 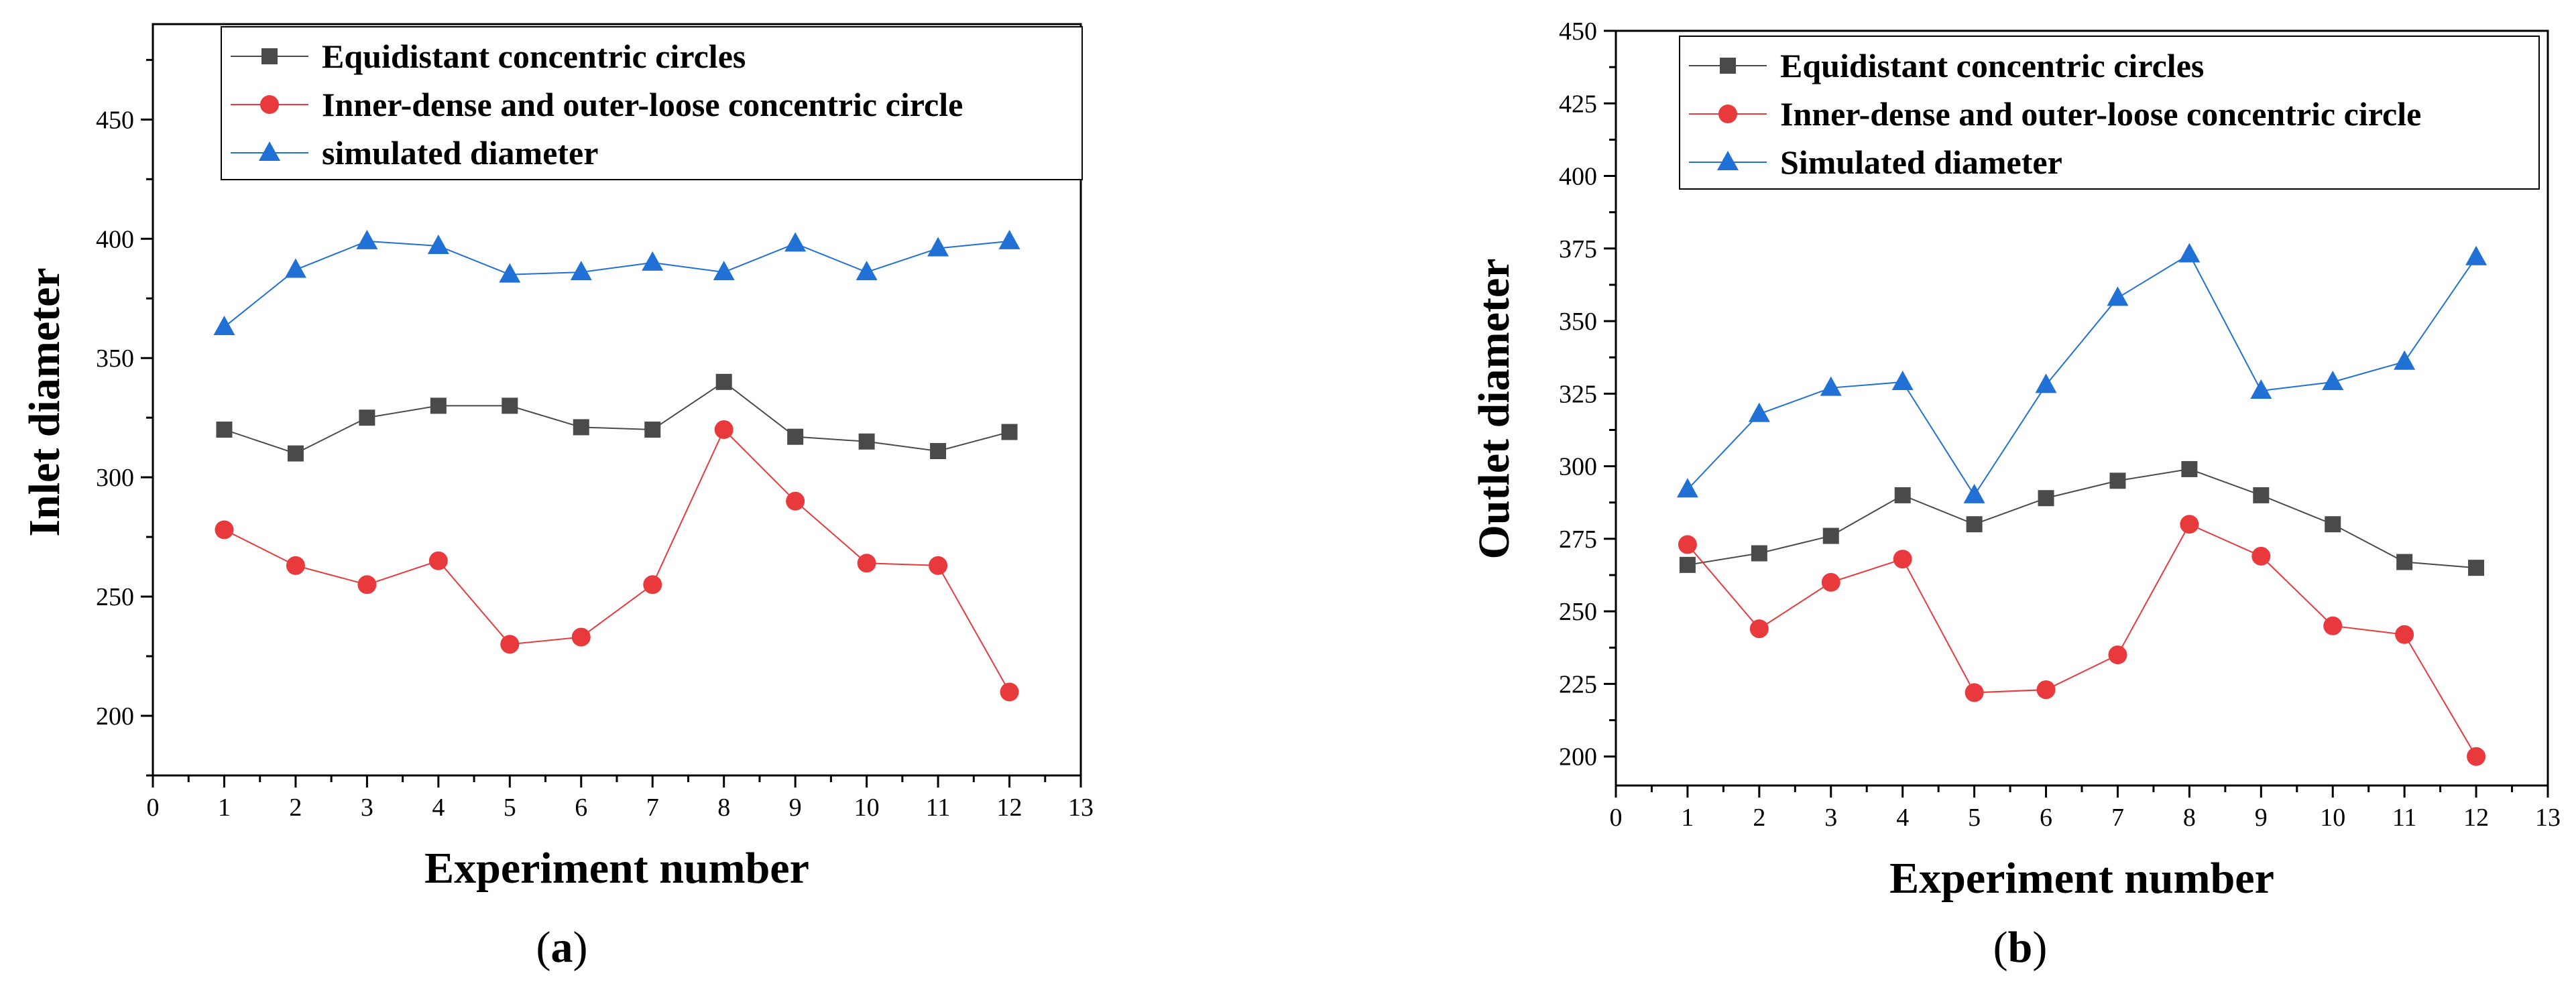 What do you see at coordinates (1921, 162) in the screenshot?
I see `legend-label: Simulated diameter` at bounding box center [1921, 162].